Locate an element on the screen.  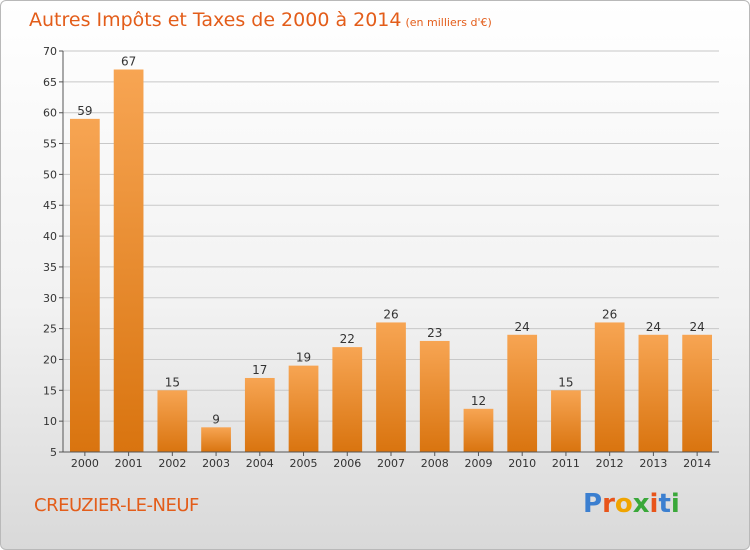
x-tick-label: 2013 is located at coordinates (653, 463).